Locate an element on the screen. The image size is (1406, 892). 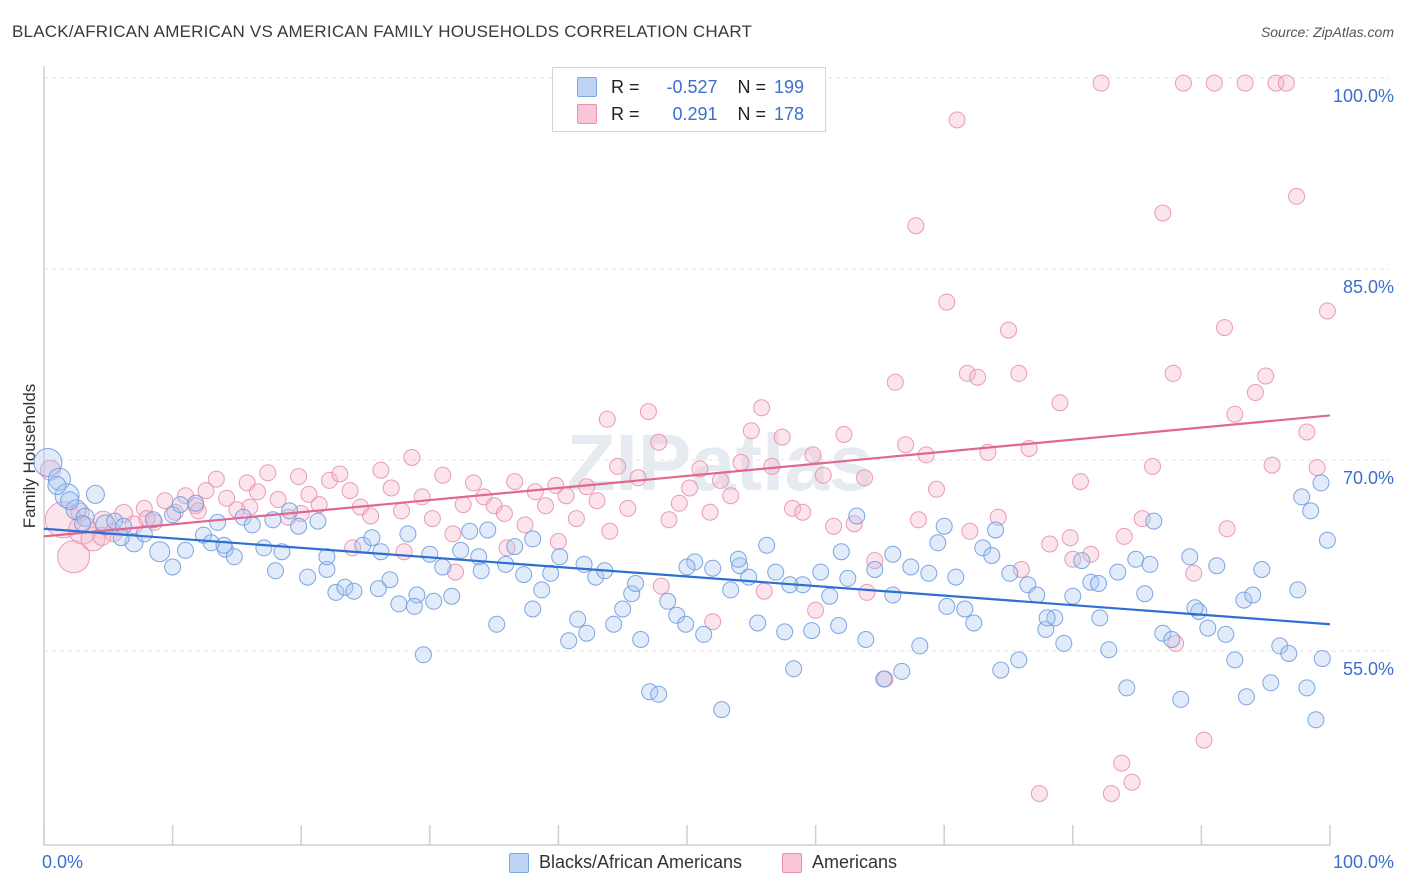
series-legend-item-blacks: Blacks/African Americans is located at coordinates (625, 862).